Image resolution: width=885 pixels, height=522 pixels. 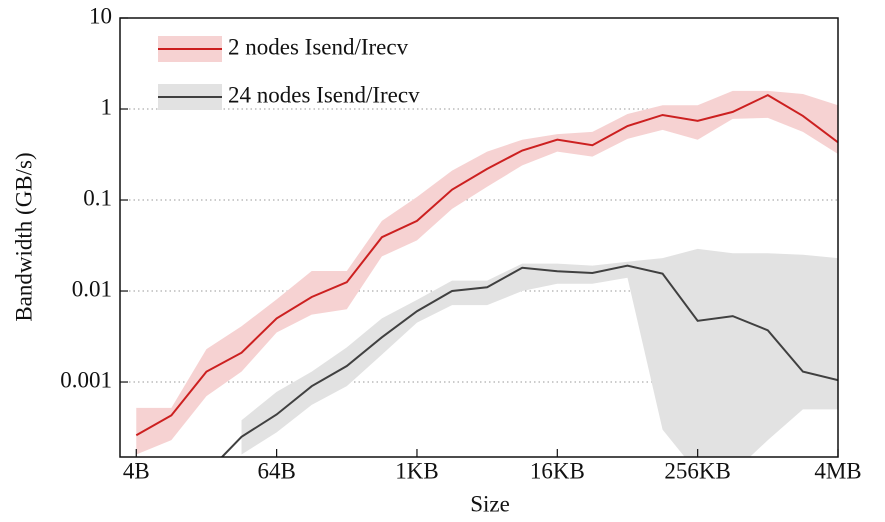 What do you see at coordinates (276, 470) in the screenshot?
I see `x-tick-label: 64B` at bounding box center [276, 470].